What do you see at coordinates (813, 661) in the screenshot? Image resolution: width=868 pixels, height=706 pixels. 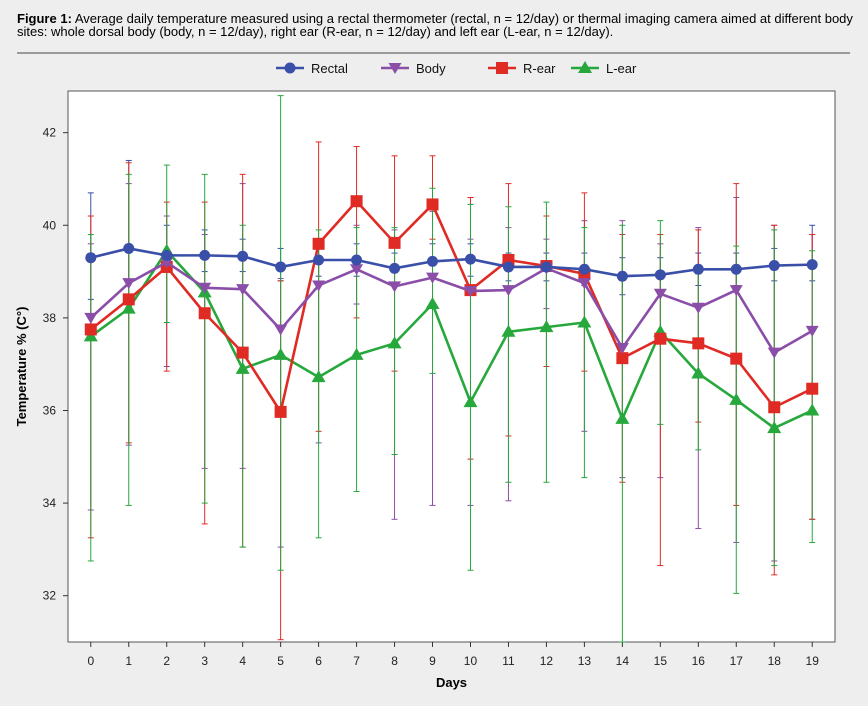 I see `x-tick-label: 19` at bounding box center [813, 661].